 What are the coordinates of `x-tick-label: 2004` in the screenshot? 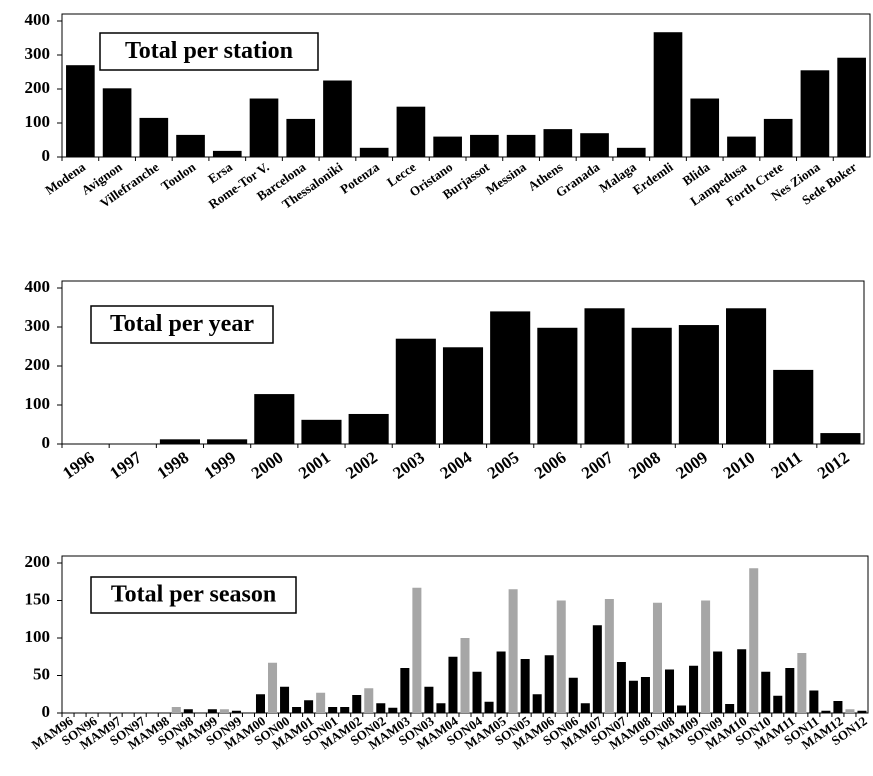 It's located at (456, 464).